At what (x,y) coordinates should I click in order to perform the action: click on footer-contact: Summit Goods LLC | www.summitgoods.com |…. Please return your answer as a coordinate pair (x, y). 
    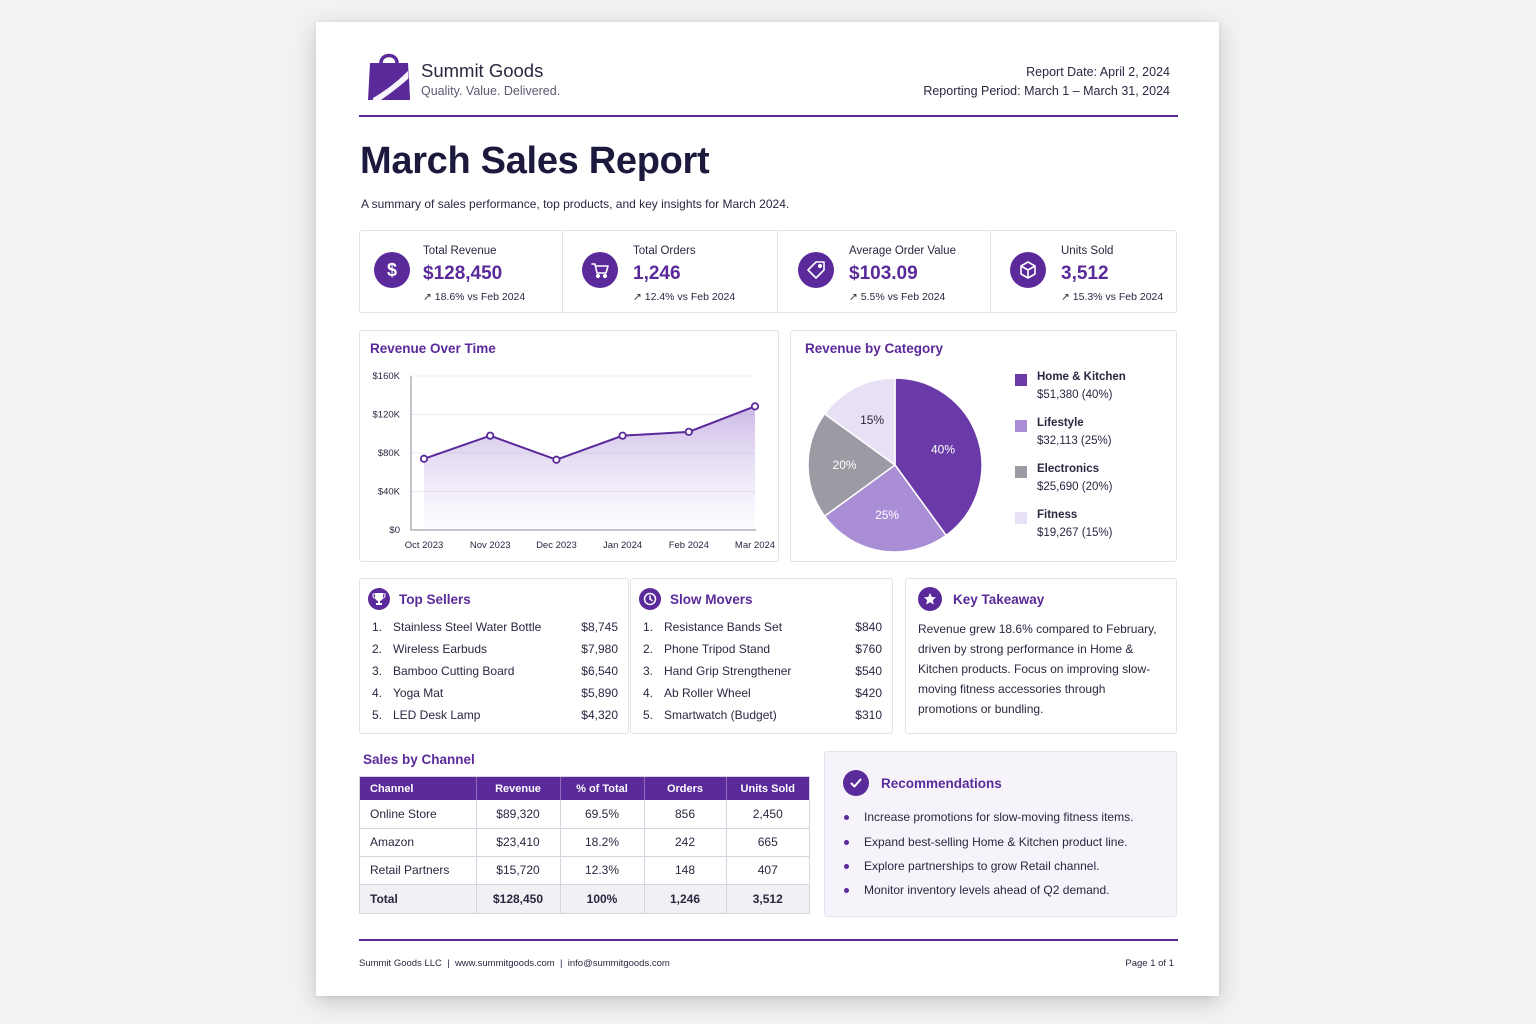
    Looking at the image, I should click on (514, 963).